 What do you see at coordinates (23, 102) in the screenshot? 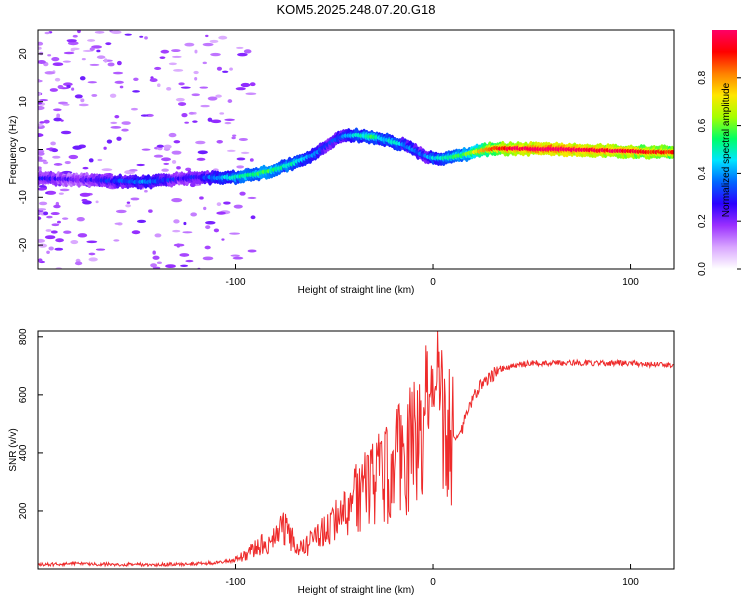
I see `spectrogram-y-tick-label: 10` at bounding box center [23, 102].